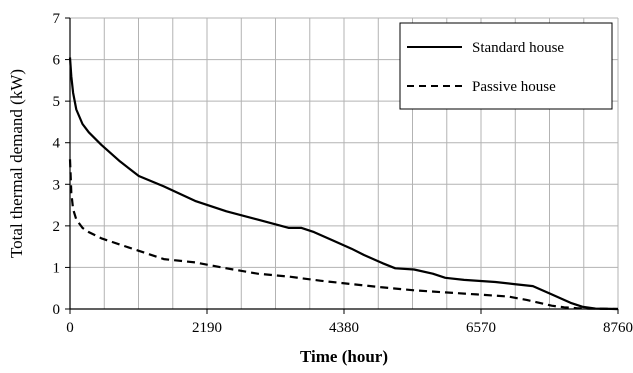 Image resolution: width=633 pixels, height=373 pixels. I want to click on y-axis-title: Total thermal demand (kW), so click(16, 163).